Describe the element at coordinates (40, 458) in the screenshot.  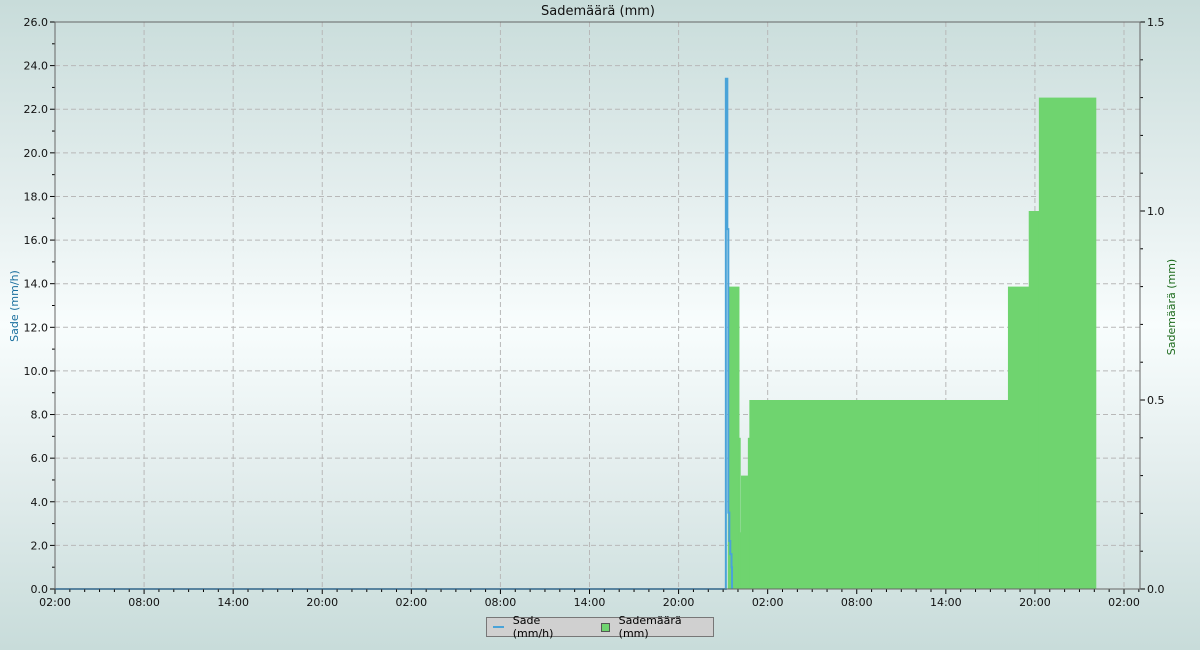
I see `y-left-tick-label: 6.0` at that location.